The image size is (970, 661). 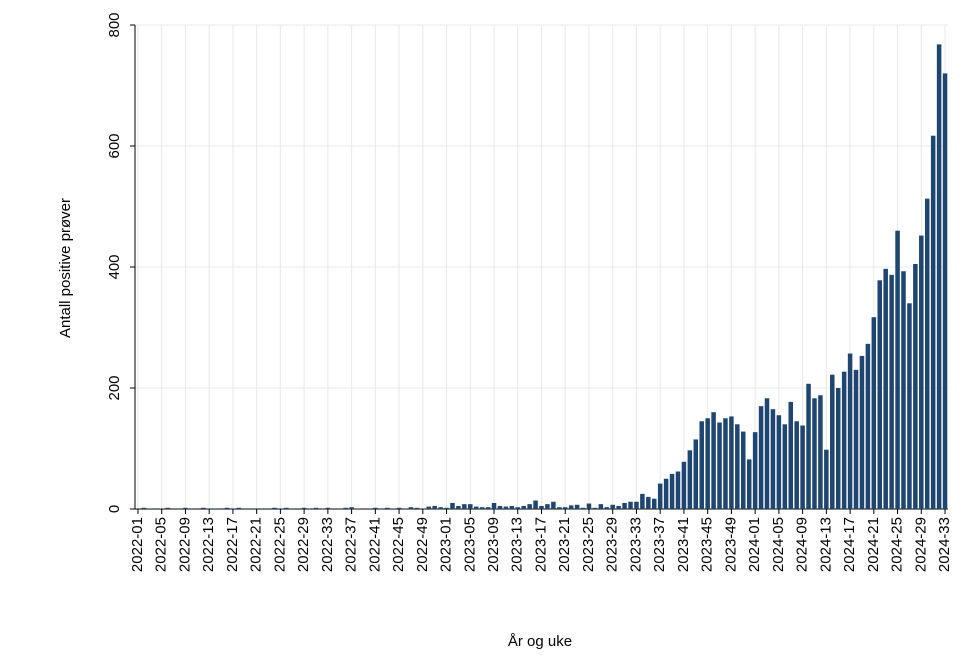 What do you see at coordinates (540, 544) in the screenshot?
I see `x-tick-label: 2023-17` at bounding box center [540, 544].